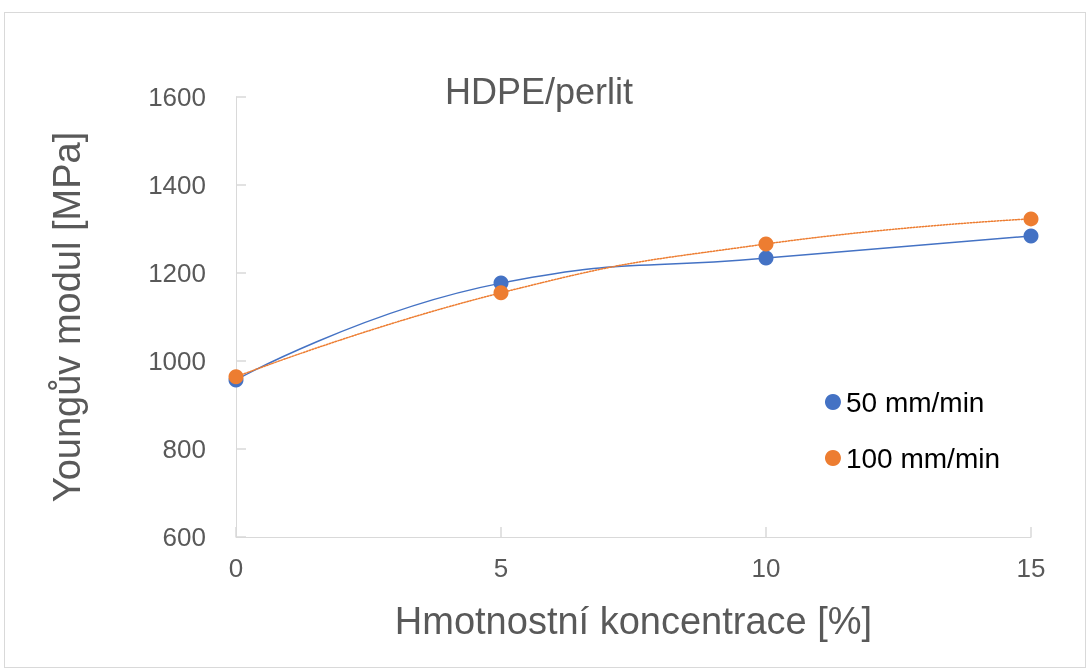 The width and height of the screenshot is (1092, 672). I want to click on y-tick-label: 1400, so click(177, 185).